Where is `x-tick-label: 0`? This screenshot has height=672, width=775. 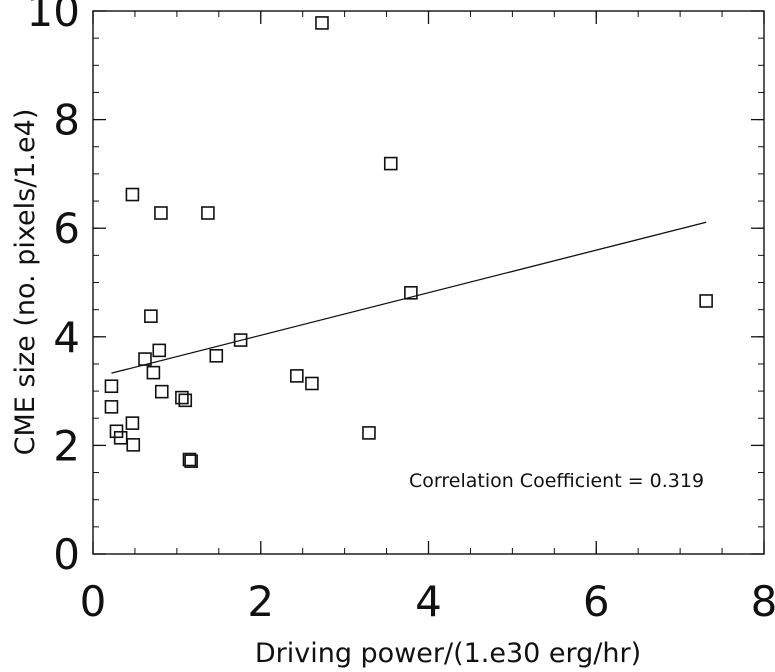
x-tick-label: 0 is located at coordinates (93, 601).